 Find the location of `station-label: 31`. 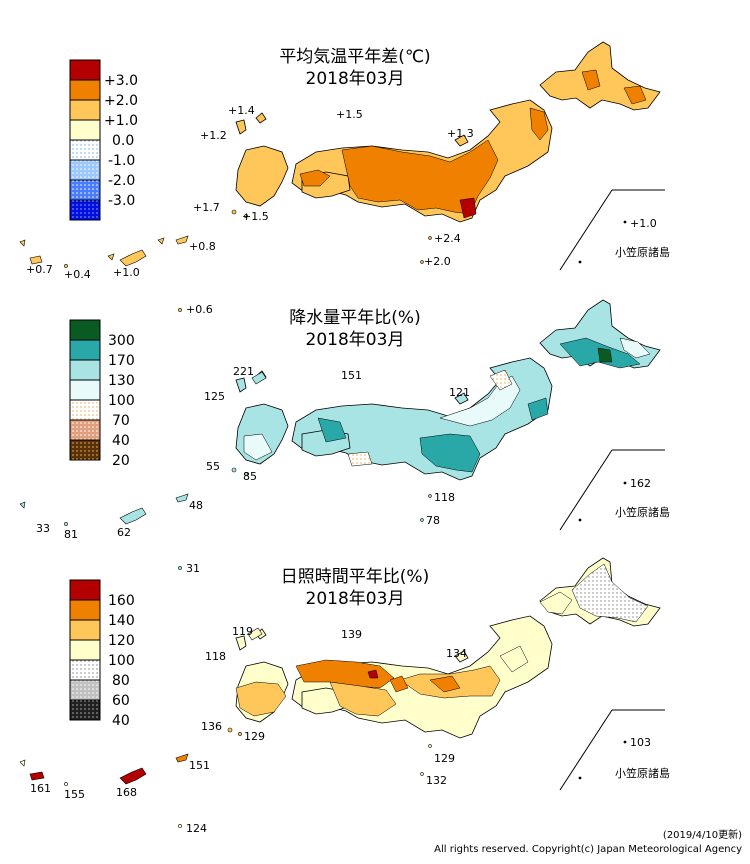

station-label: 31 is located at coordinates (193, 568).